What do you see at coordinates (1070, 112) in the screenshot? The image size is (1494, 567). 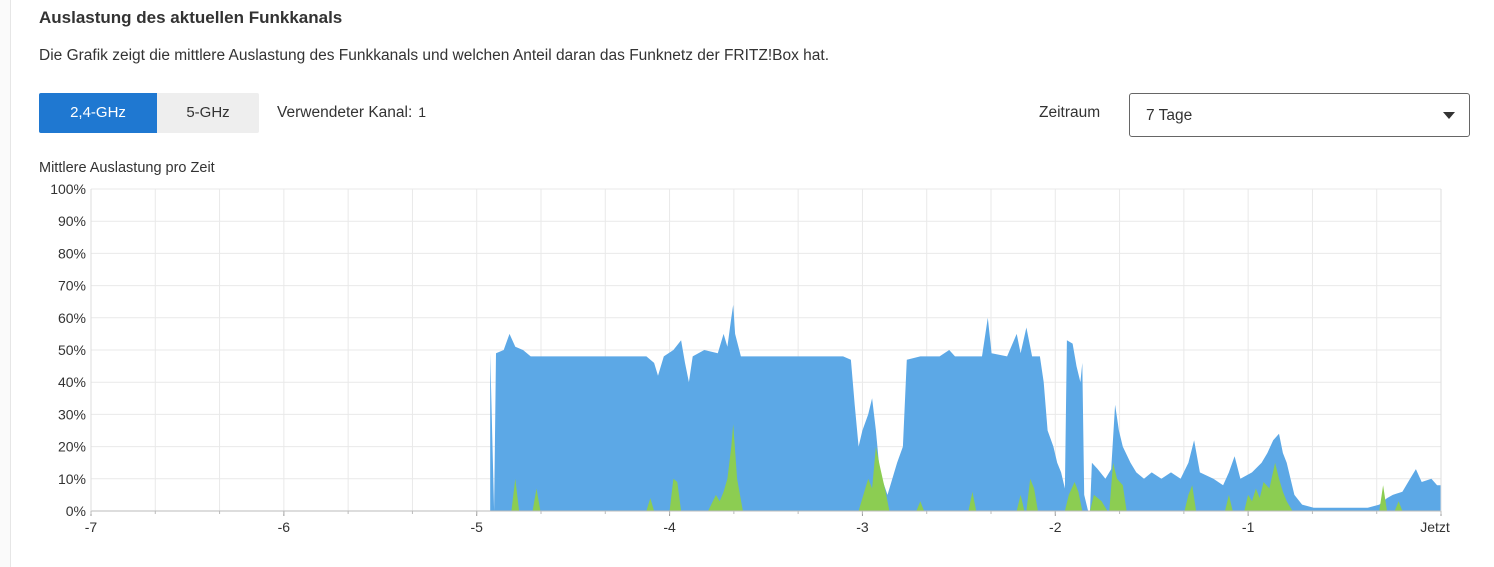 I see `period-label: Zeitraum` at bounding box center [1070, 112].